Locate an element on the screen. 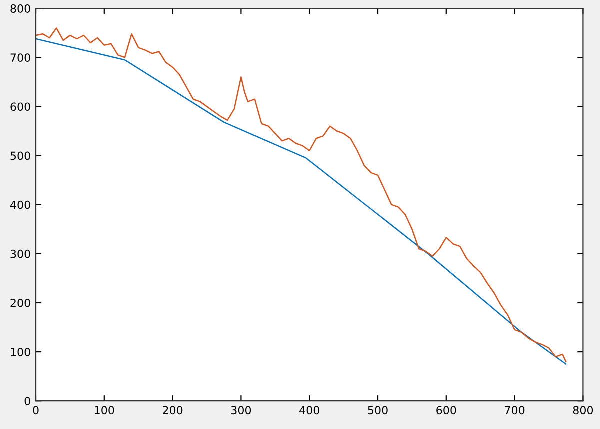 This screenshot has width=600, height=429. y-tick-label: 200 is located at coordinates (20, 303).